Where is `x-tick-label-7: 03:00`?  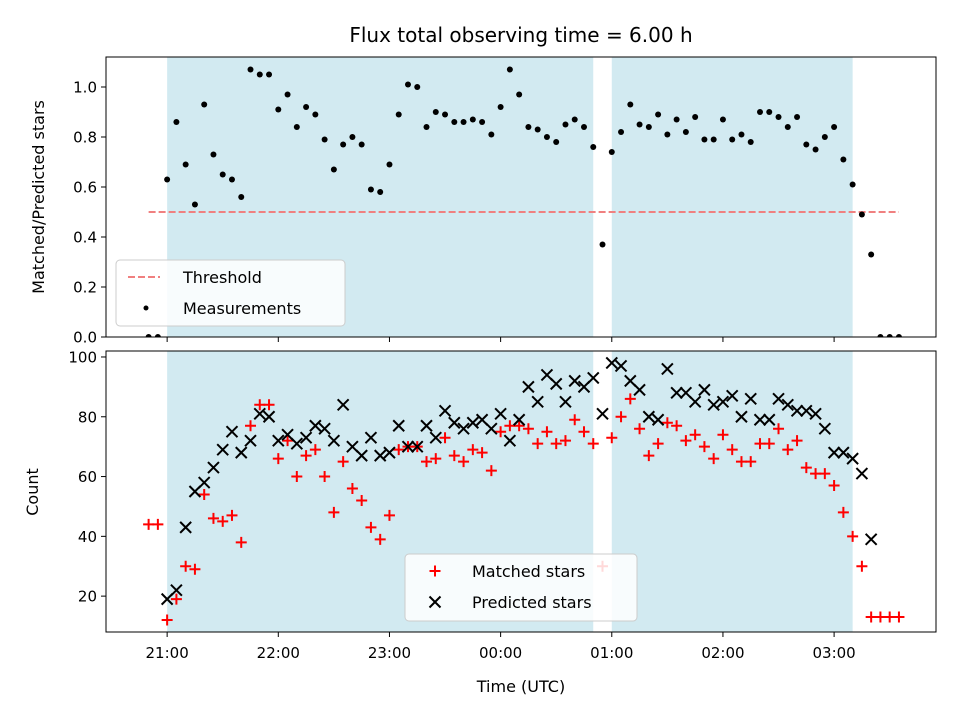
x-tick-label-7: 03:00 is located at coordinates (833, 653).